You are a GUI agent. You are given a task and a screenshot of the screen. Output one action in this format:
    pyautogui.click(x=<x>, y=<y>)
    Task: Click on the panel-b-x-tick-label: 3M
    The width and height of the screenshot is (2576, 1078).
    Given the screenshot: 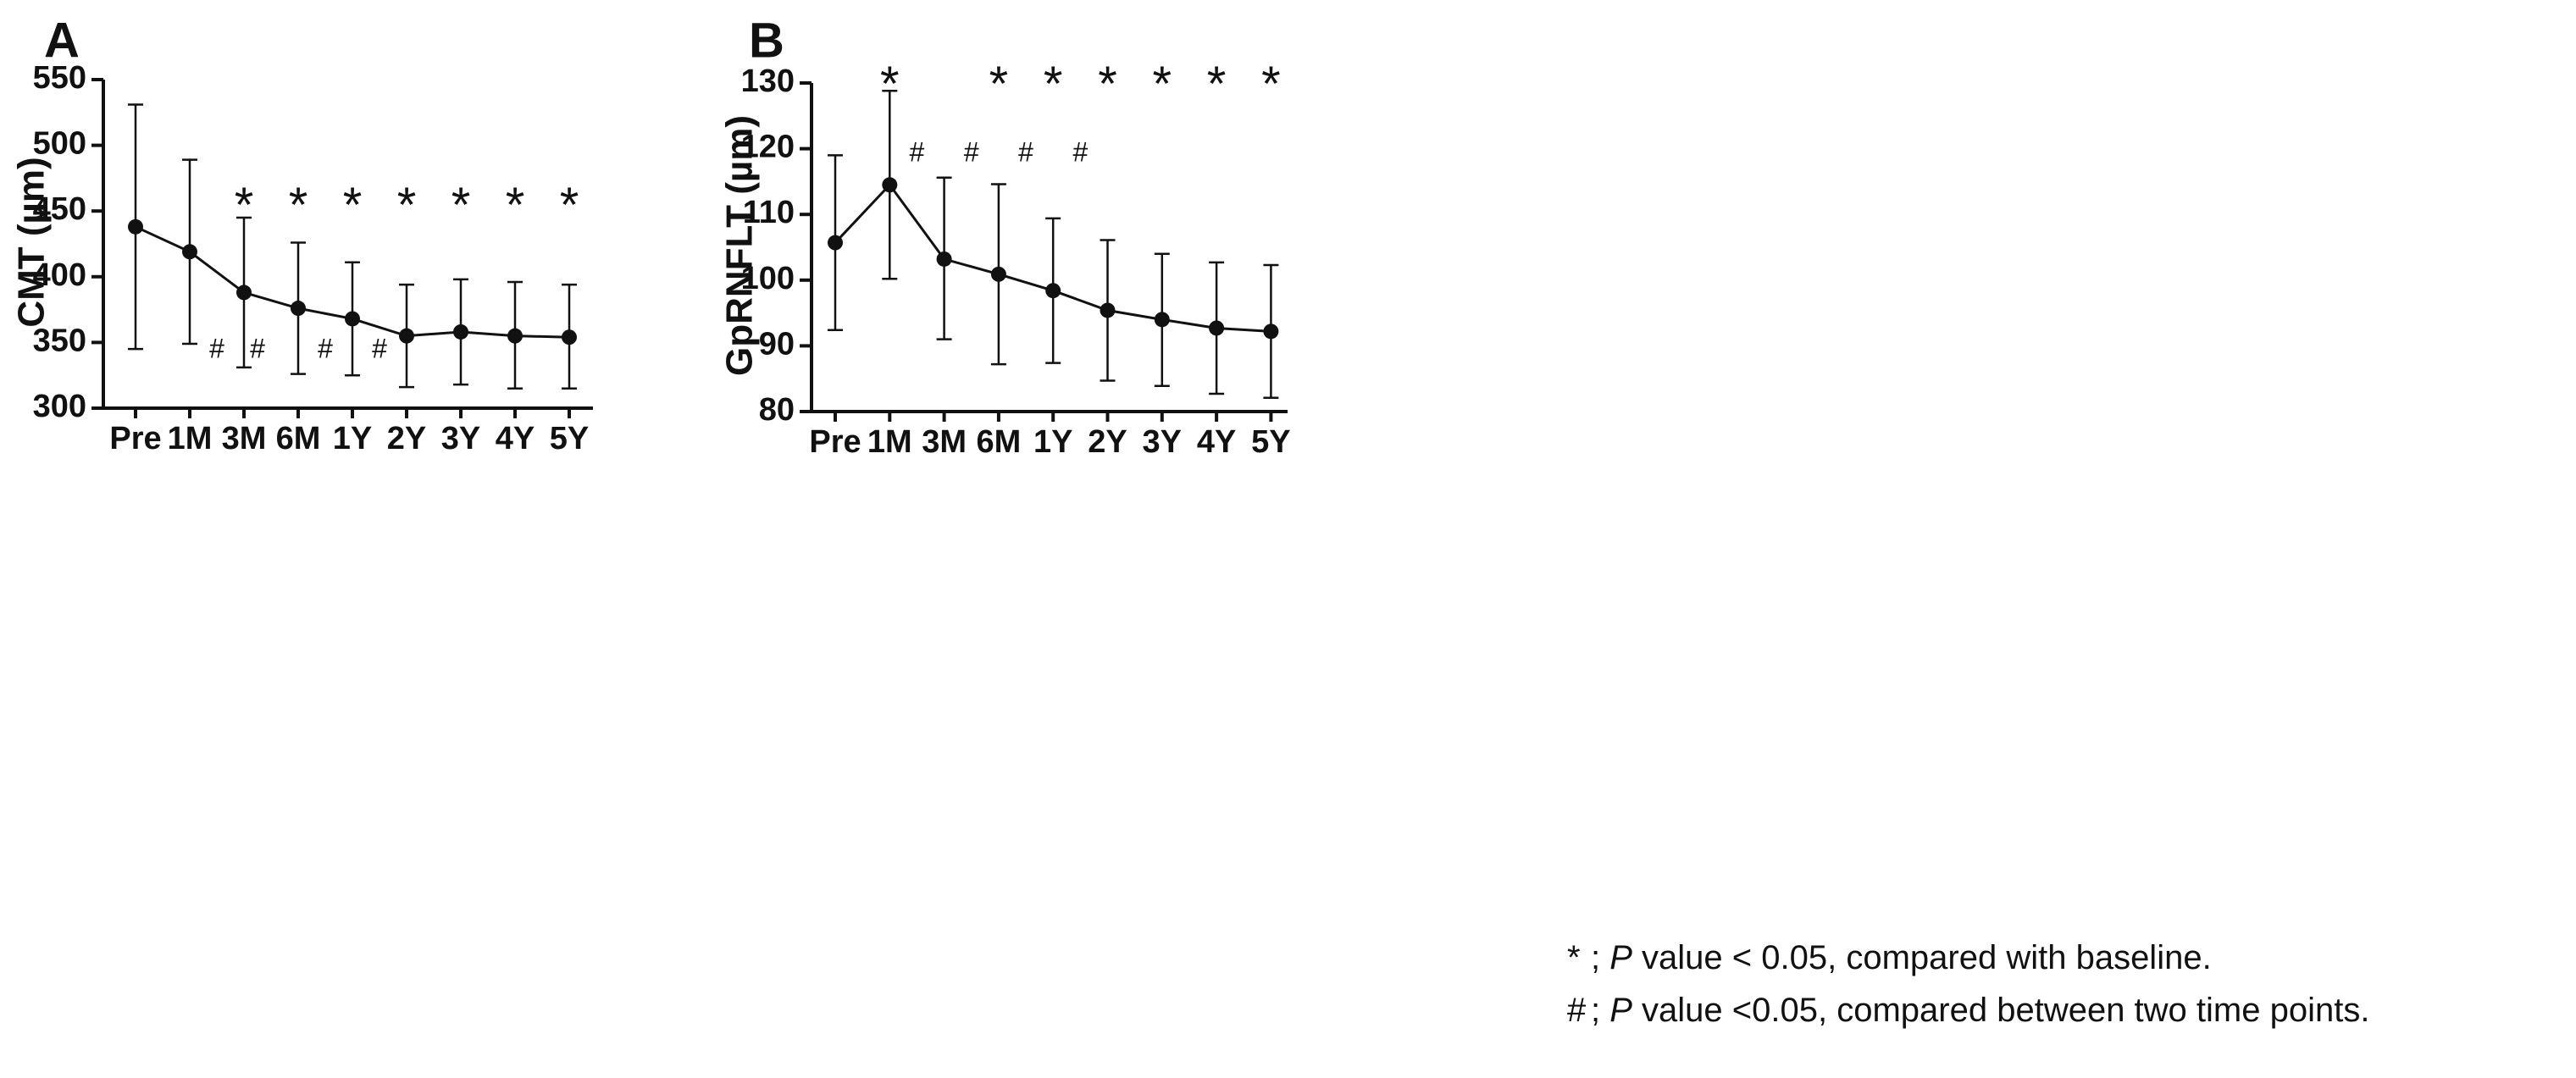 What is the action you would take?
    pyautogui.click(x=944, y=442)
    